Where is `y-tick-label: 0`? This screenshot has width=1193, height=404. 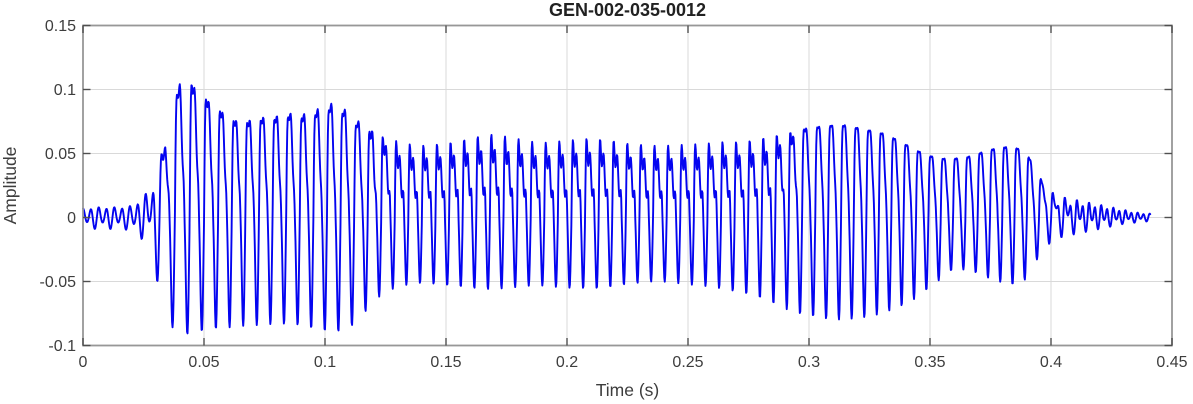 y-tick-label: 0 is located at coordinates (71, 218).